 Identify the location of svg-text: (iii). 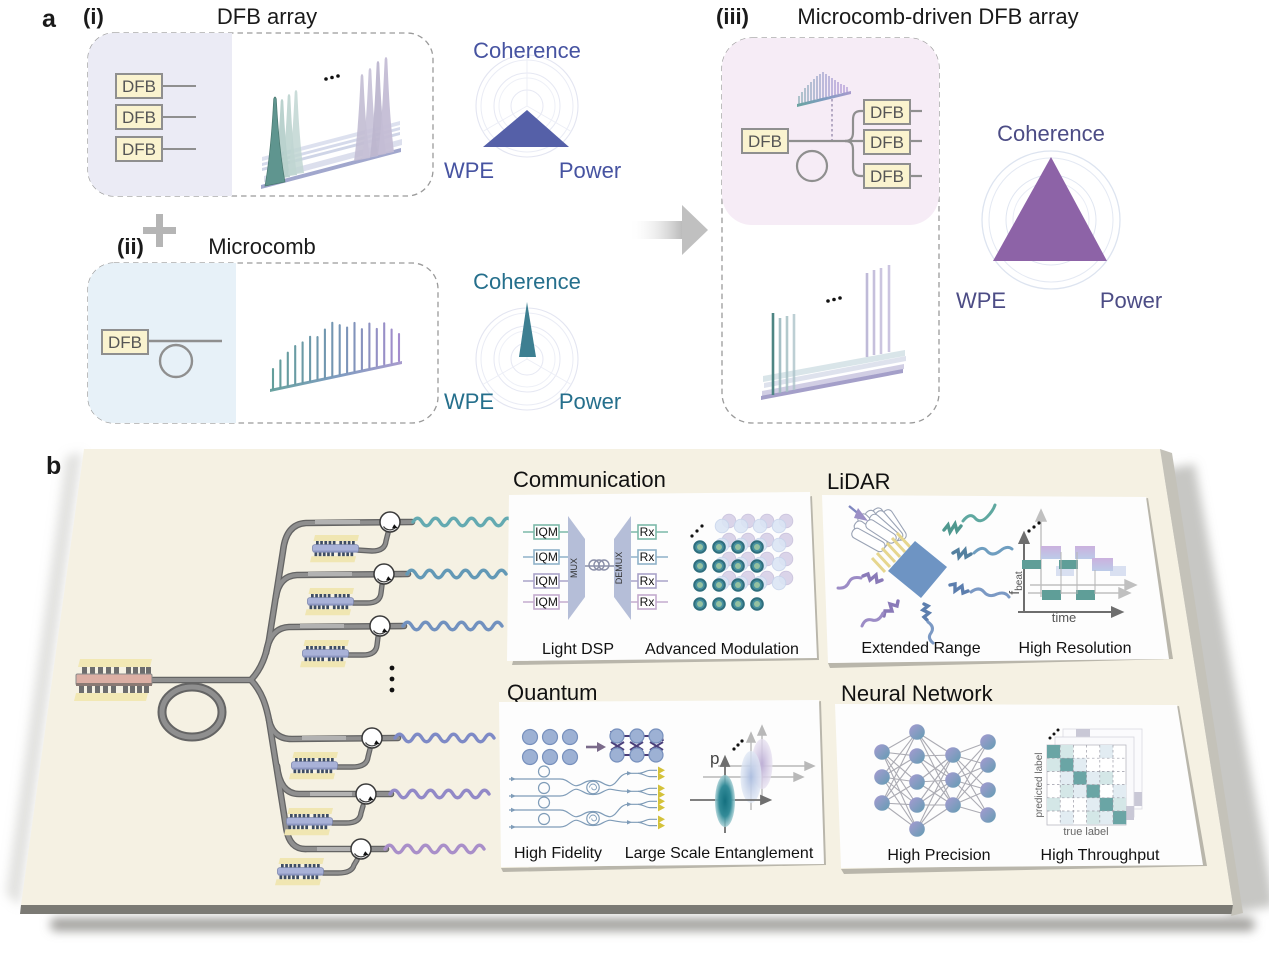
(732, 16).